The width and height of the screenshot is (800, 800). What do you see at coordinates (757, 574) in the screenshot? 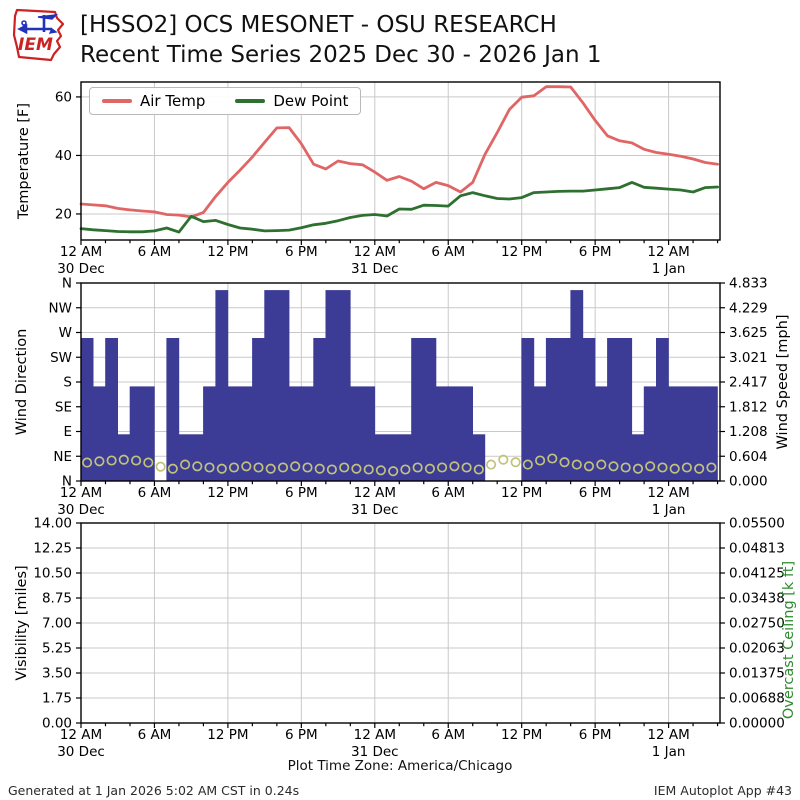
I see `y-tick-label: 0.04125` at bounding box center [757, 574].